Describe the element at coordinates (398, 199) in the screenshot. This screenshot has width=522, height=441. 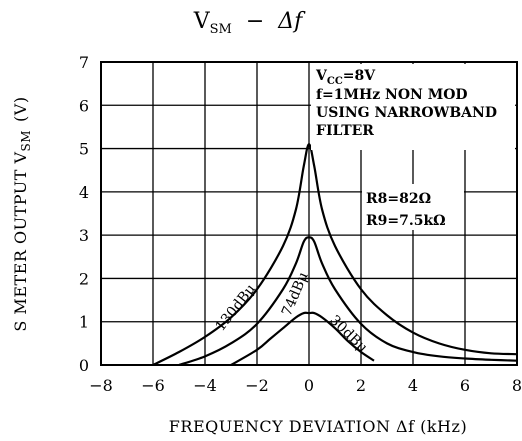
I see `note-r8: R8=82Ω` at that location.